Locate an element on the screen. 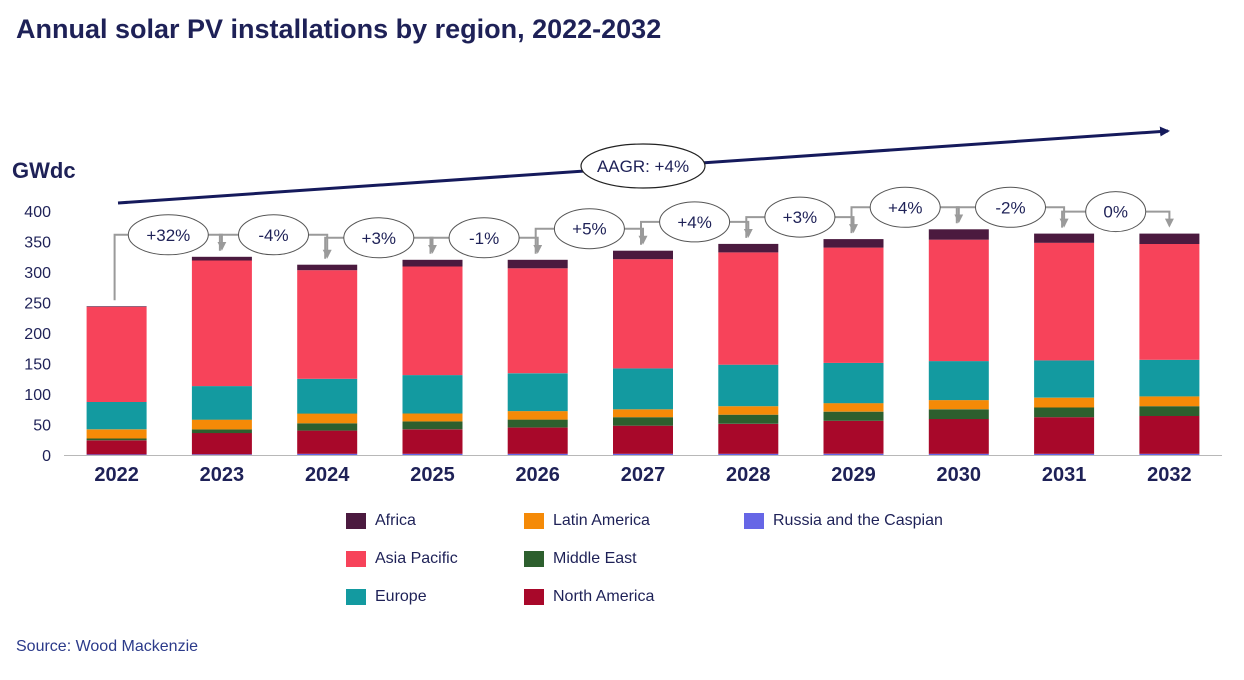 This screenshot has width=1244, height=680. source-note: Source: Wood Mackenzie is located at coordinates (107, 646).